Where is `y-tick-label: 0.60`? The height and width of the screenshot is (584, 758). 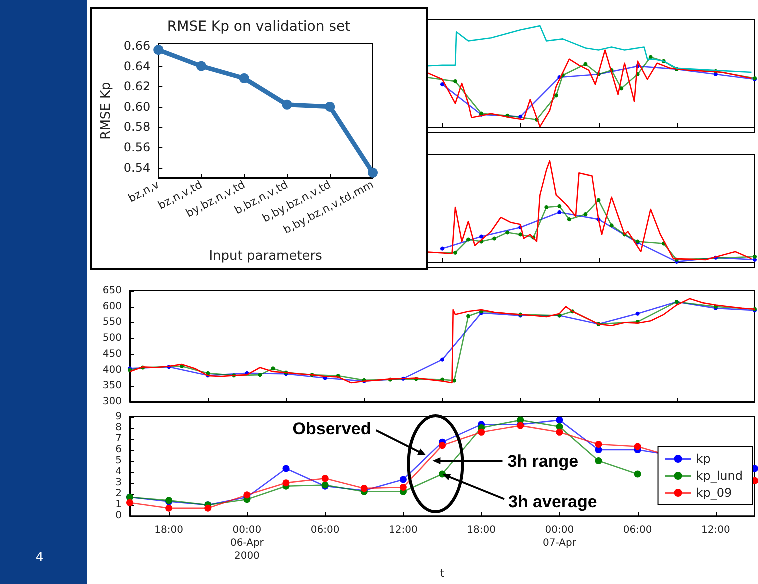 y-tick-label: 0.60 is located at coordinates (137, 107).